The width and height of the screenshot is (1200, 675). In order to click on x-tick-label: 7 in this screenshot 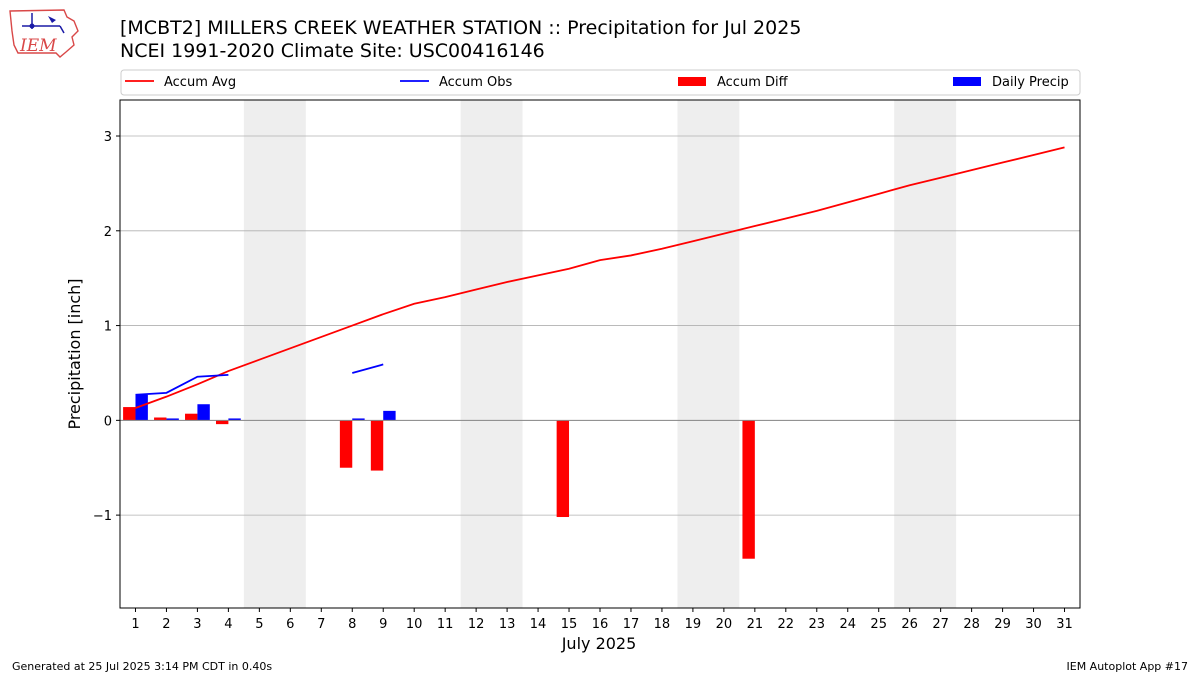, I will do `click(321, 624)`.